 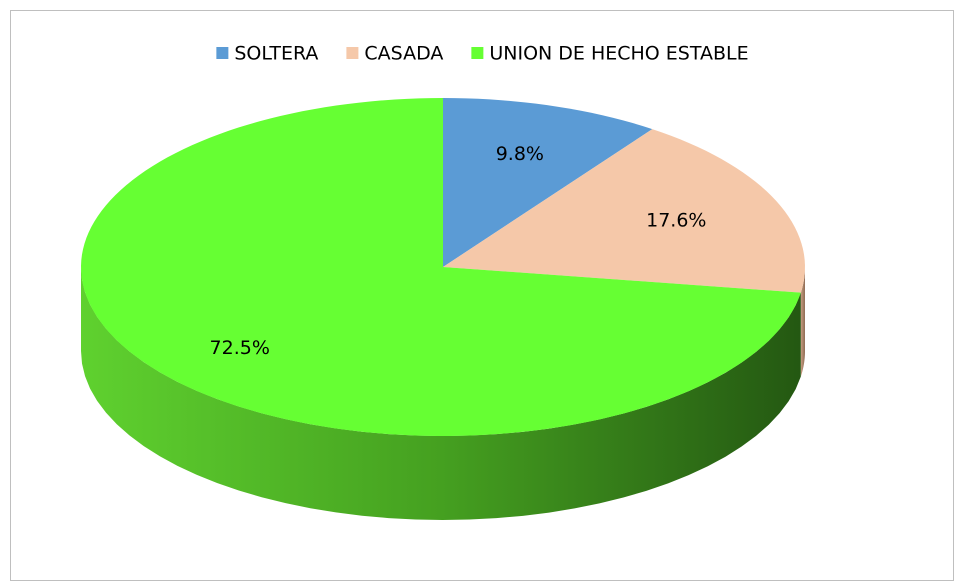 I want to click on legend-label: SOLTERA, so click(x=276, y=54).